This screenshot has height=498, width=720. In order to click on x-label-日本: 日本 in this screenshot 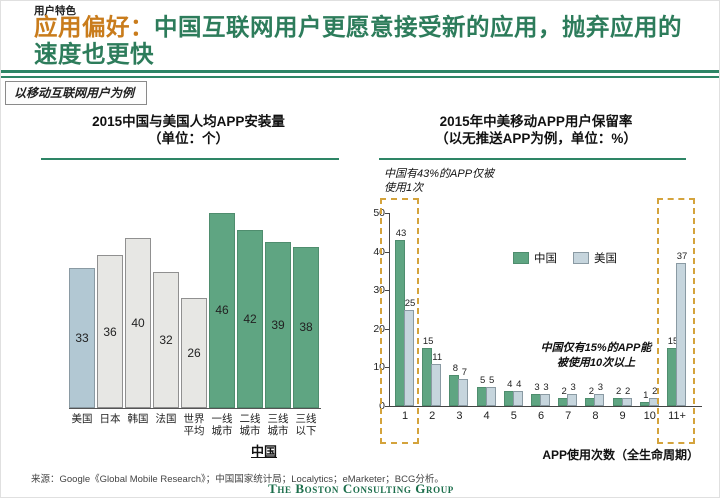, I will do `click(110, 419)`.